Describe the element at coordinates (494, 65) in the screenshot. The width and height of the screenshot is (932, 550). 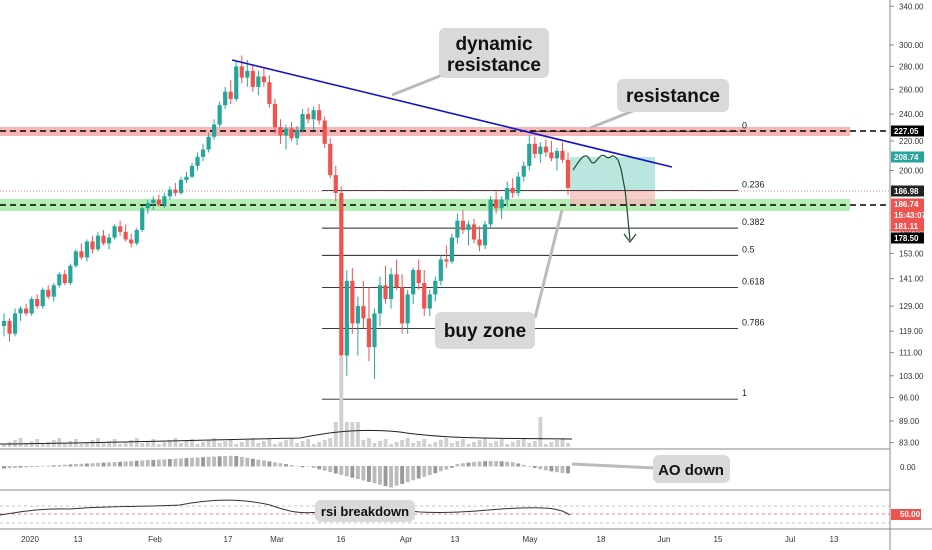
I see `callout-dynamic-line2: resistance` at that location.